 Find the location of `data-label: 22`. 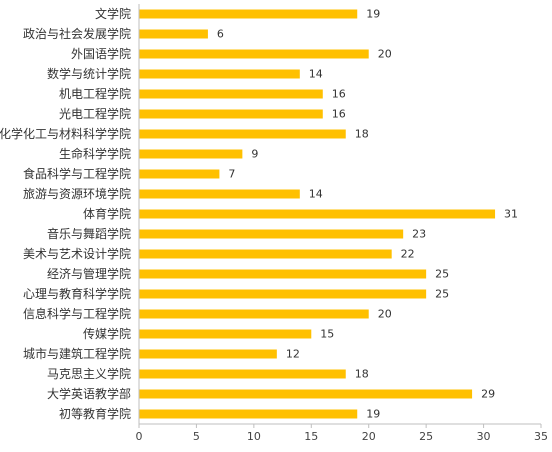

data-label: 22 is located at coordinates (408, 254).